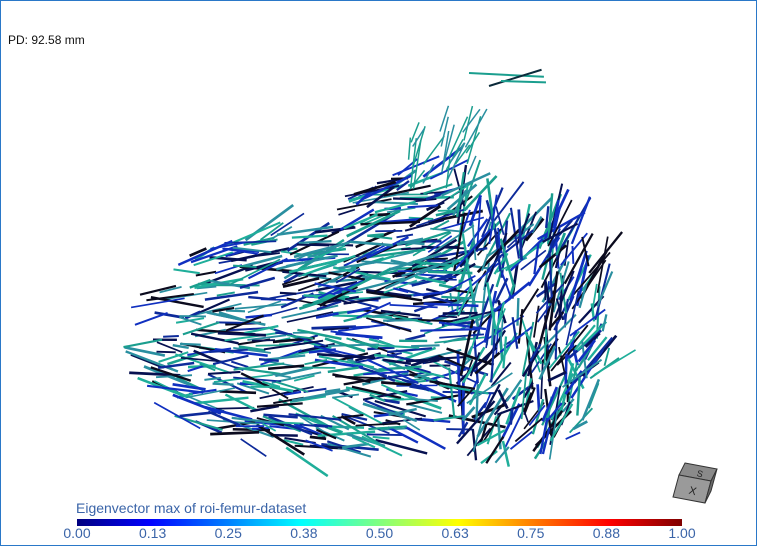 The height and width of the screenshot is (546, 757). What do you see at coordinates (701, 480) in the screenshot?
I see `orientation-cube-icon: S X` at bounding box center [701, 480].